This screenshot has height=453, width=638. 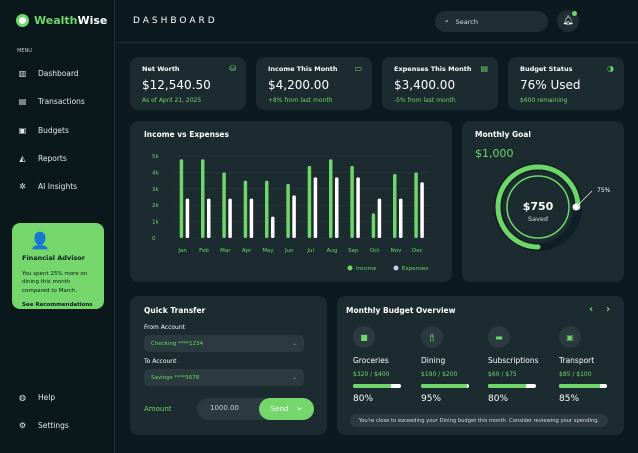 I want to click on prev-button: ‹, so click(x=591, y=309).